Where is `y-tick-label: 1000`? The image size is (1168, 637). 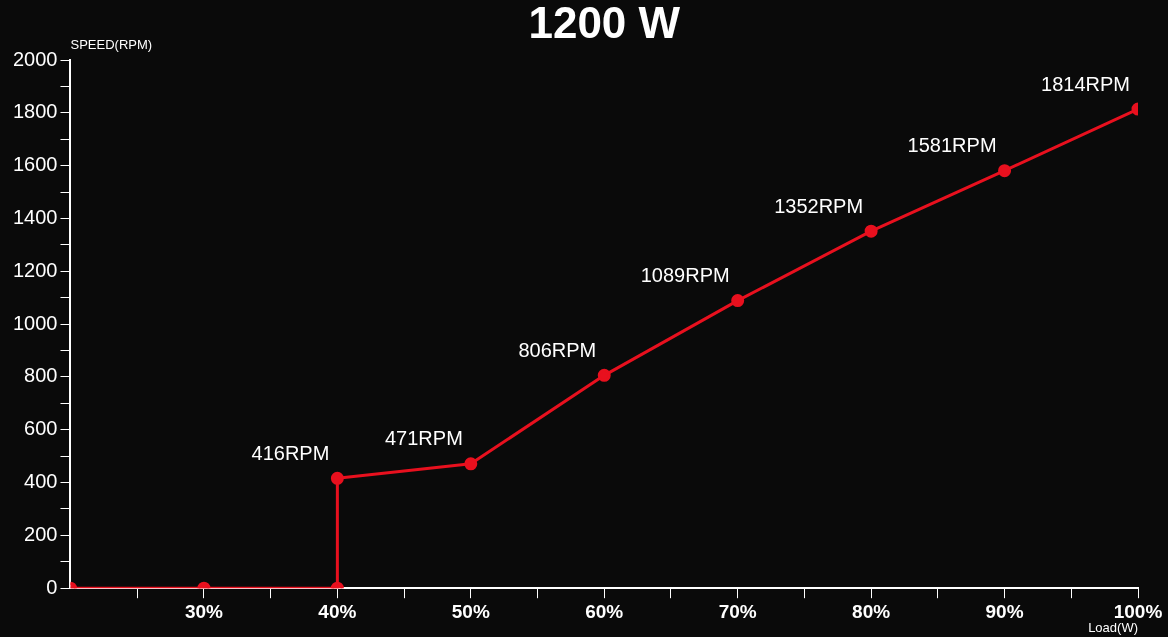
y-tick-label: 1000 is located at coordinates (35, 322).